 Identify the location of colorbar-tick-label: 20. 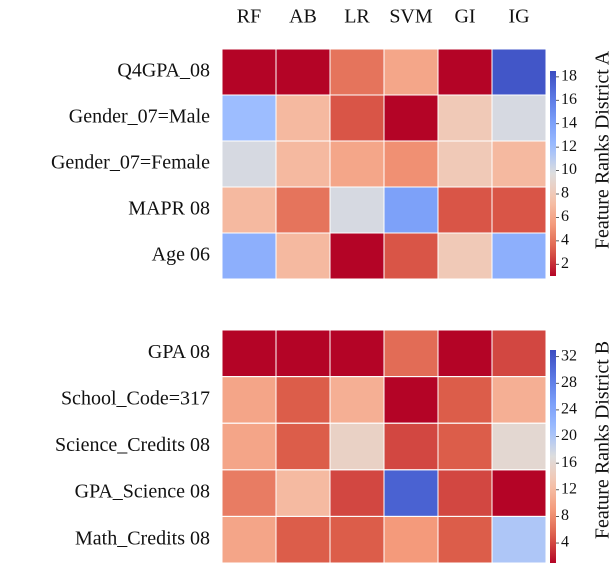
(569, 435).